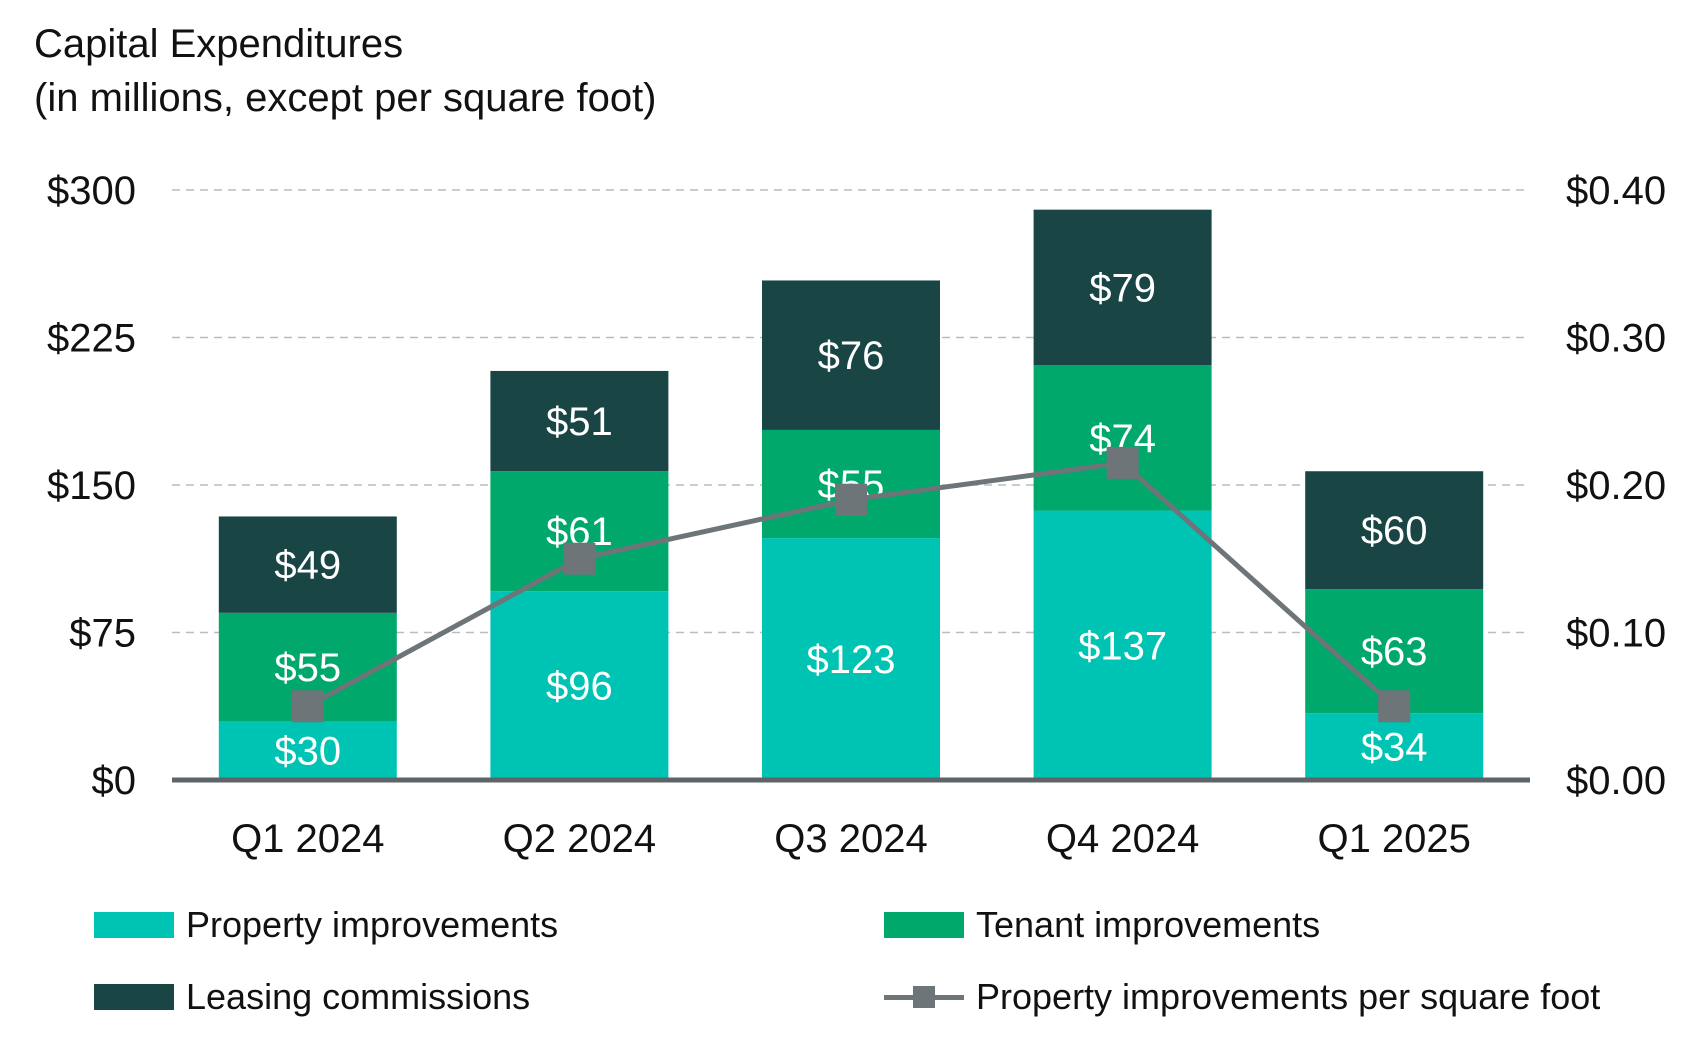 The image size is (1688, 1050). What do you see at coordinates (579, 839) in the screenshot?
I see `x-axis-tick-label: Q2 2024` at bounding box center [579, 839].